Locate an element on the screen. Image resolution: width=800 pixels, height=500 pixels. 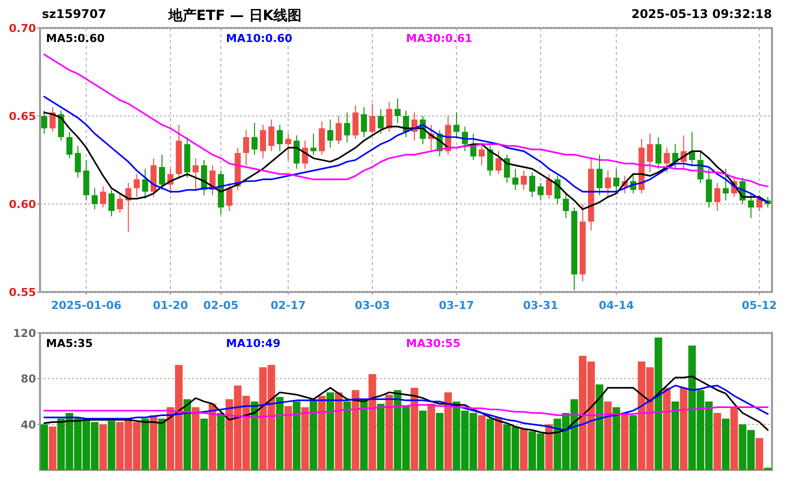
text: MA5:0.60 is located at coordinates (75, 38).